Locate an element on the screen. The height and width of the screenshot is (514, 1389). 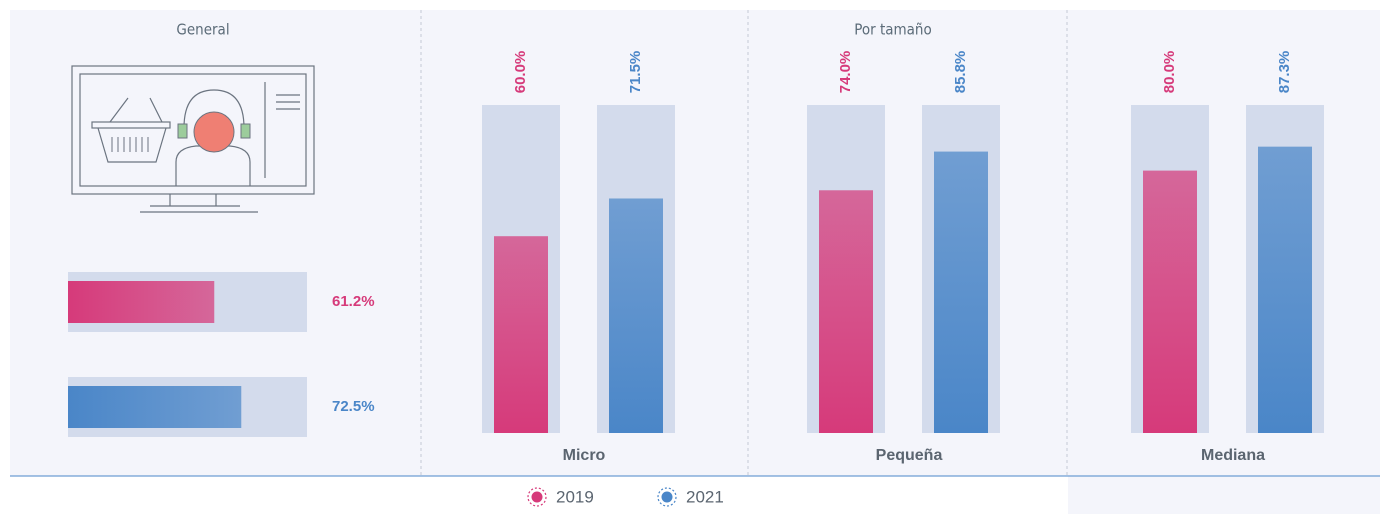
monitor-icon is located at coordinates (193, 139).